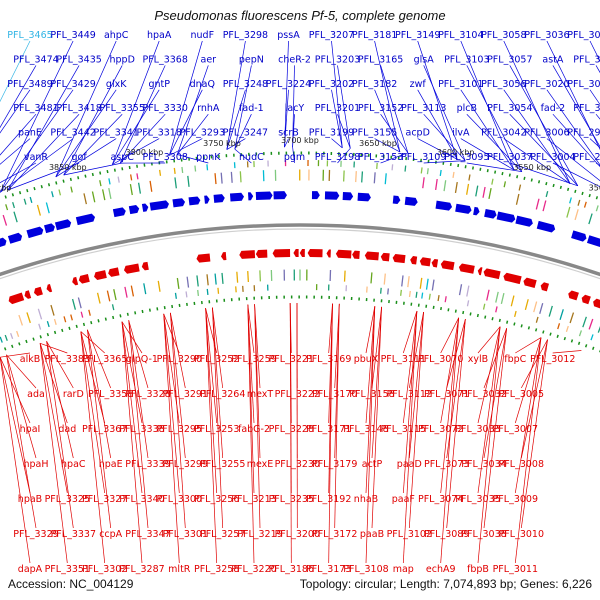 The image size is (600, 600). I want to click on gene-label: pssA, so click(288, 35).